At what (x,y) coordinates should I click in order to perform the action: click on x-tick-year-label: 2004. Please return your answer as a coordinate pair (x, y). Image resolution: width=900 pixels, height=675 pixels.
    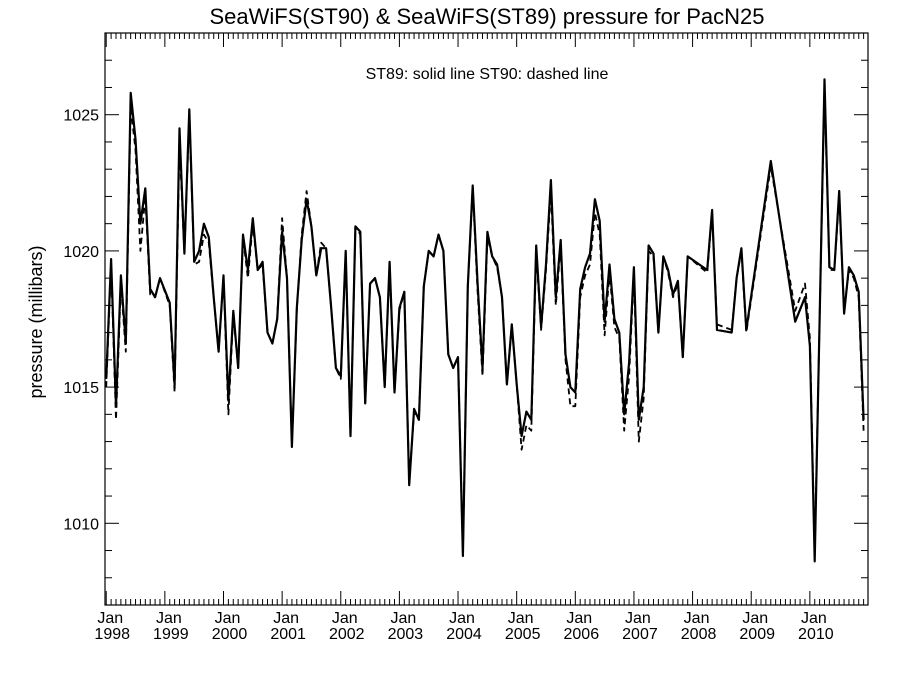
    Looking at the image, I should click on (464, 634).